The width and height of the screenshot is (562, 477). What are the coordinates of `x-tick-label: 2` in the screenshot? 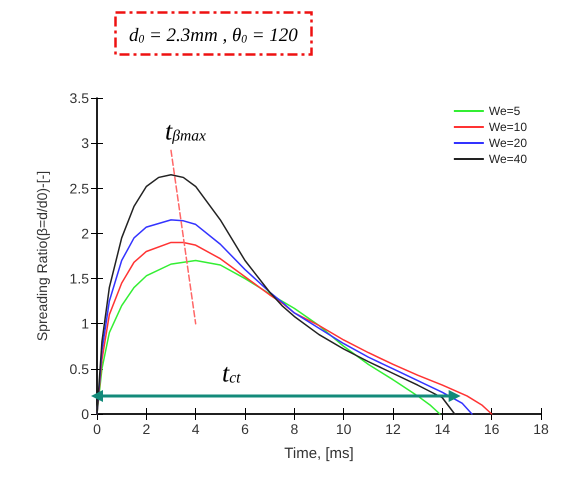 It's located at (146, 429).